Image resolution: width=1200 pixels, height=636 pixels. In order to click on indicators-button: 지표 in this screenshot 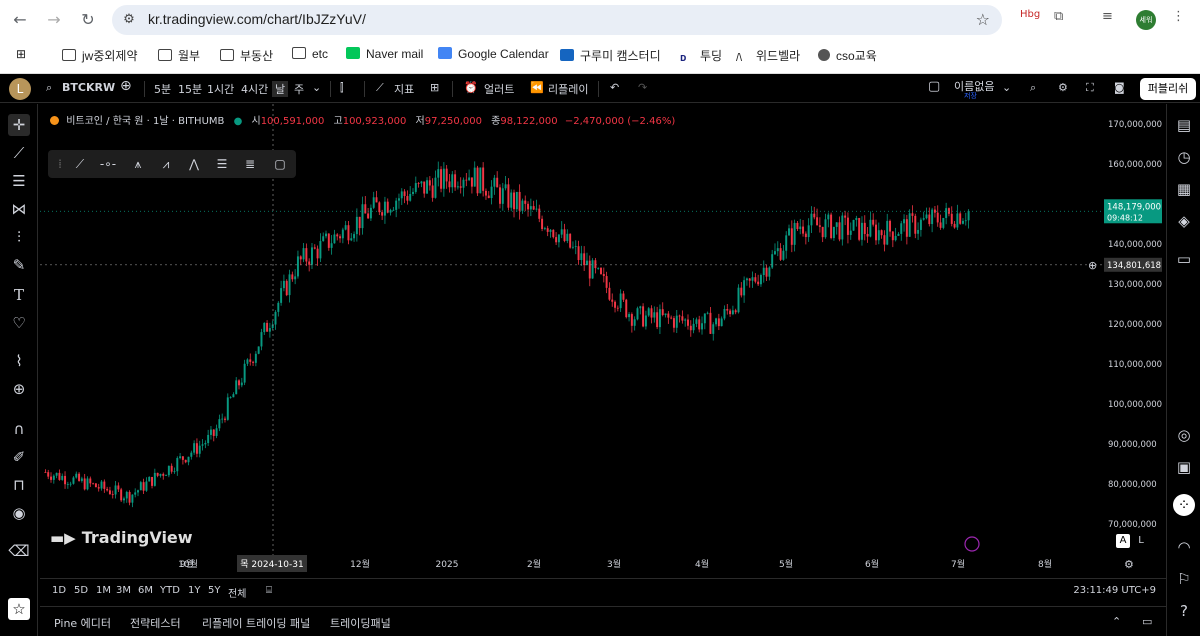, I will do `click(404, 89)`.